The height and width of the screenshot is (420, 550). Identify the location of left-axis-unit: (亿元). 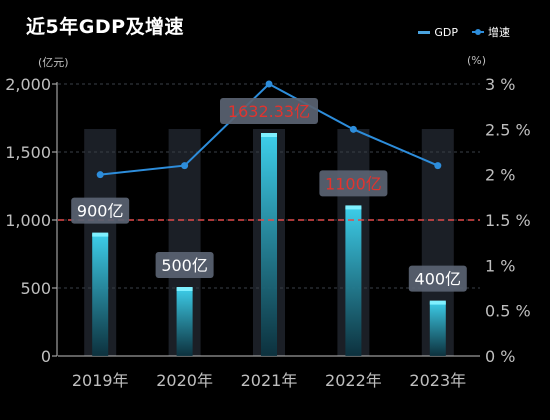
(53, 62).